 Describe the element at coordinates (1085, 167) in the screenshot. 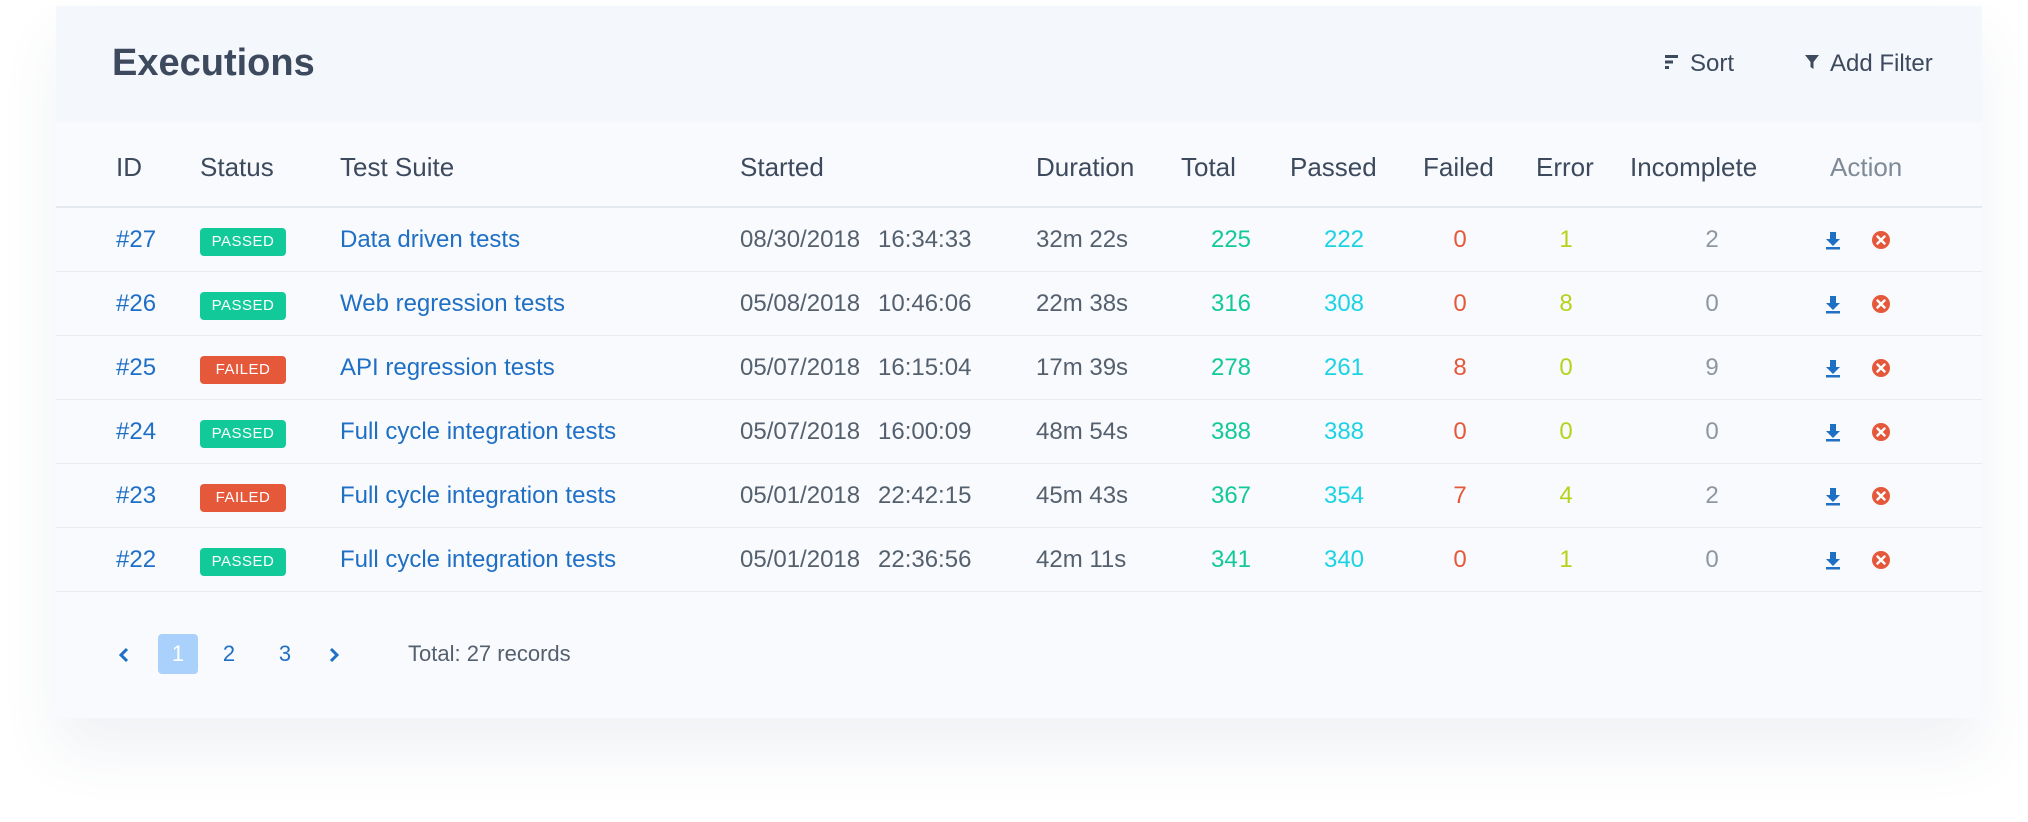

I see `column-header-duration: Duration` at that location.